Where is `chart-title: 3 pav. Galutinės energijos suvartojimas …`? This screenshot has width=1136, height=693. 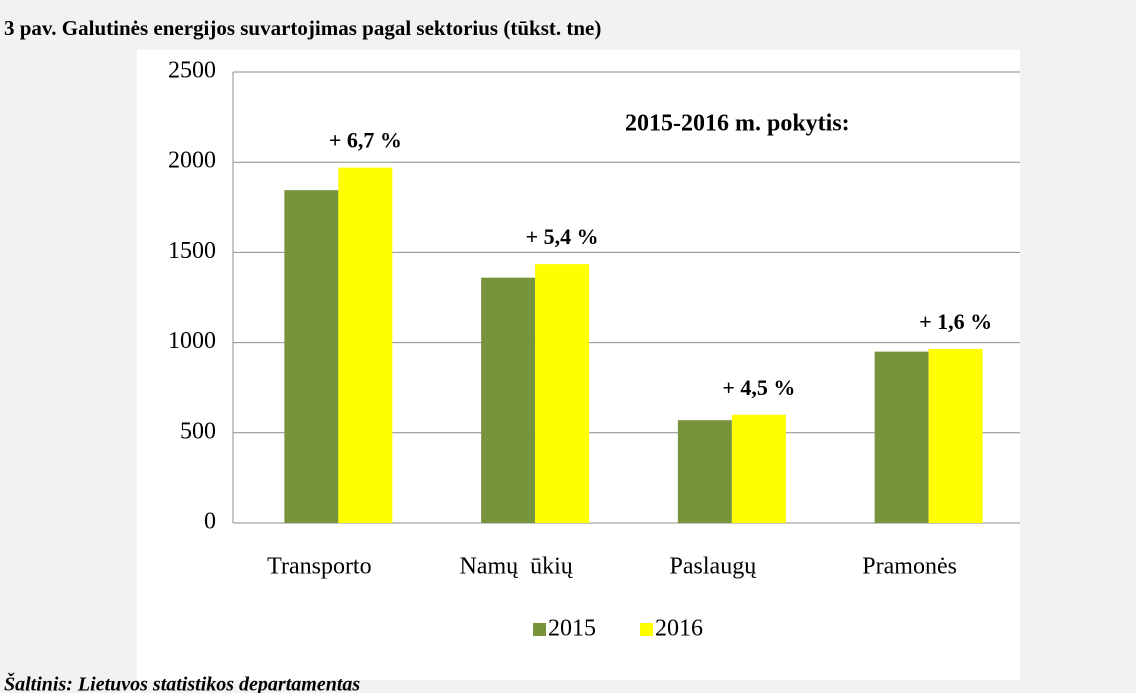
chart-title: 3 pav. Galutinės energijos suvartojimas … is located at coordinates (302, 28).